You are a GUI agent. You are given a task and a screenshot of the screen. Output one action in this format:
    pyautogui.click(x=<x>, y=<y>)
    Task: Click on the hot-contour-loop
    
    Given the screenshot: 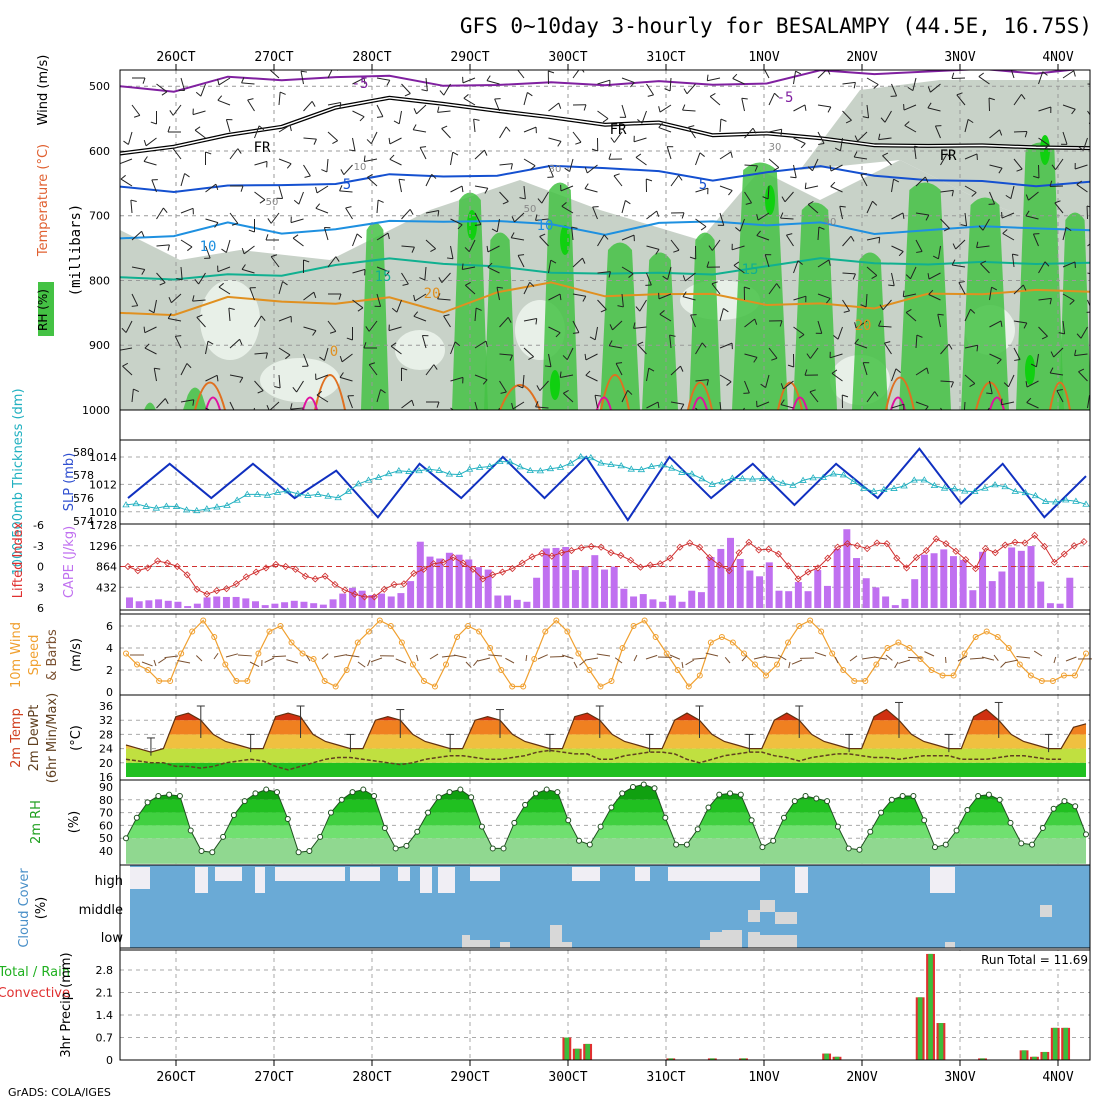 What is the action you would take?
    pyautogui.click(x=310, y=403)
    